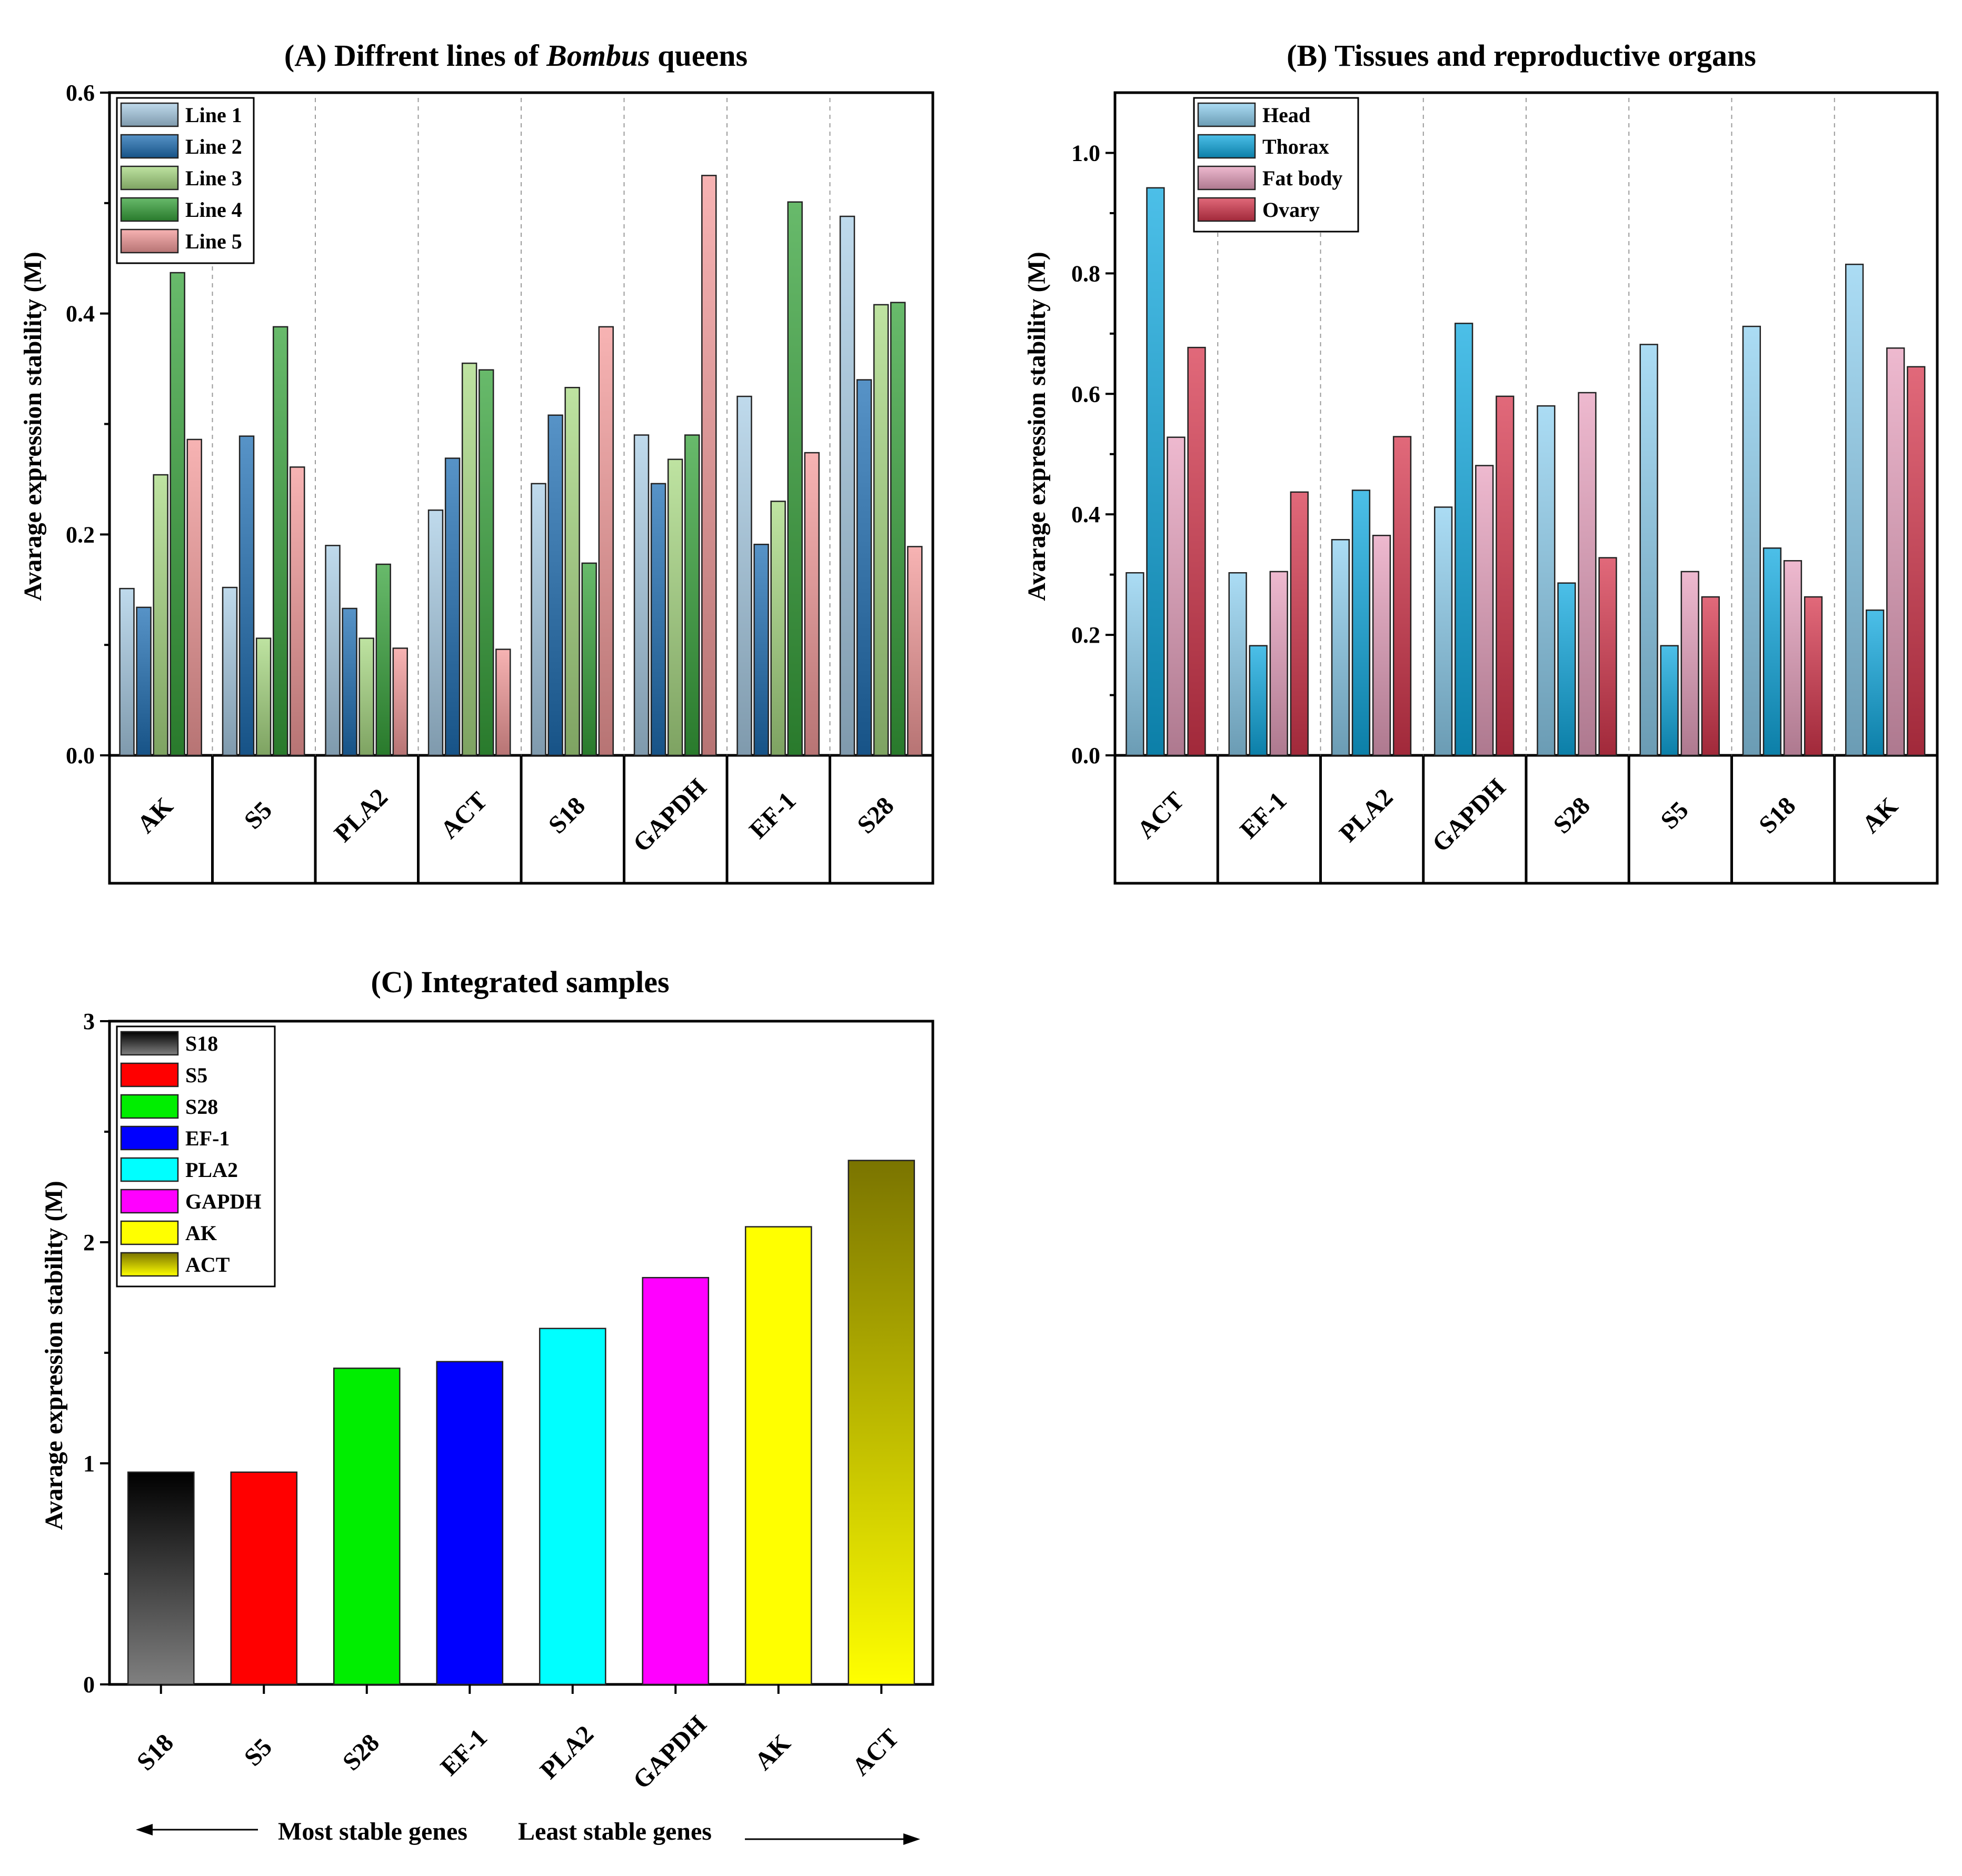 Image resolution: width=1962 pixels, height=1876 pixels. What do you see at coordinates (778, 1456) in the screenshot?
I see `bar-ak` at bounding box center [778, 1456].